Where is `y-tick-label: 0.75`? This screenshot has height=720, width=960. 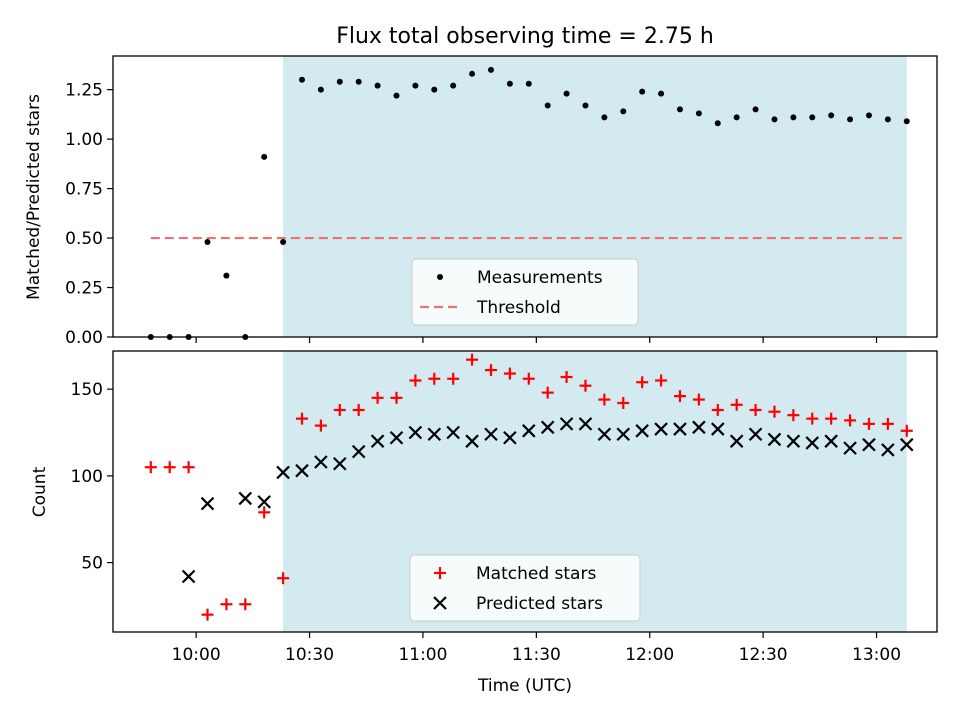 y-tick-label: 0.75 is located at coordinates (84, 190).